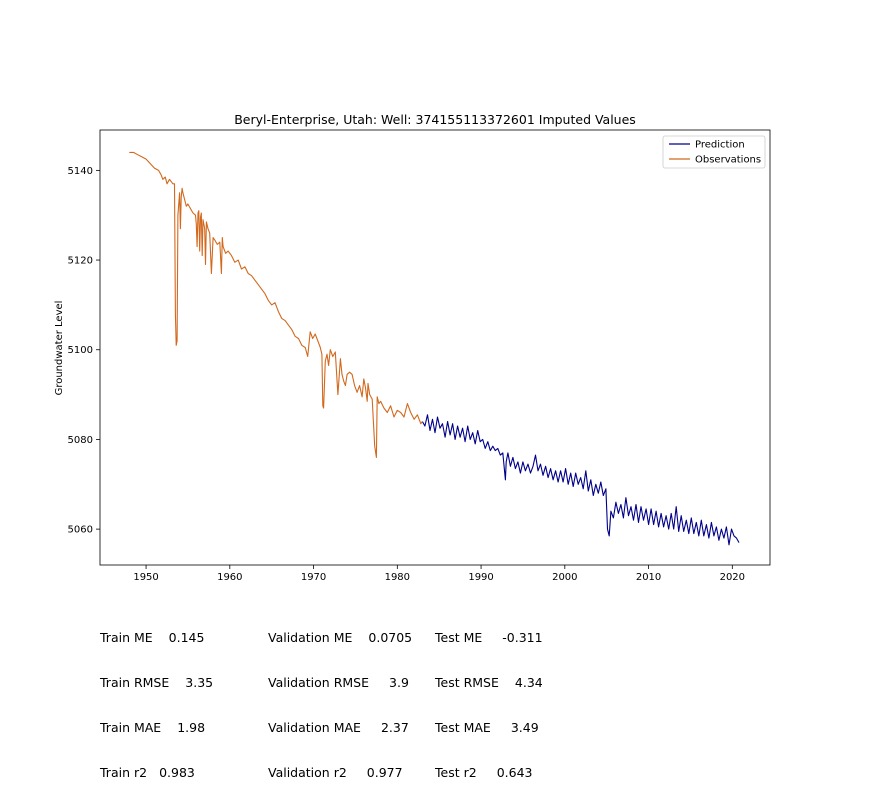  What do you see at coordinates (728, 160) in the screenshot?
I see `legend-label-observations: Observations` at bounding box center [728, 160].